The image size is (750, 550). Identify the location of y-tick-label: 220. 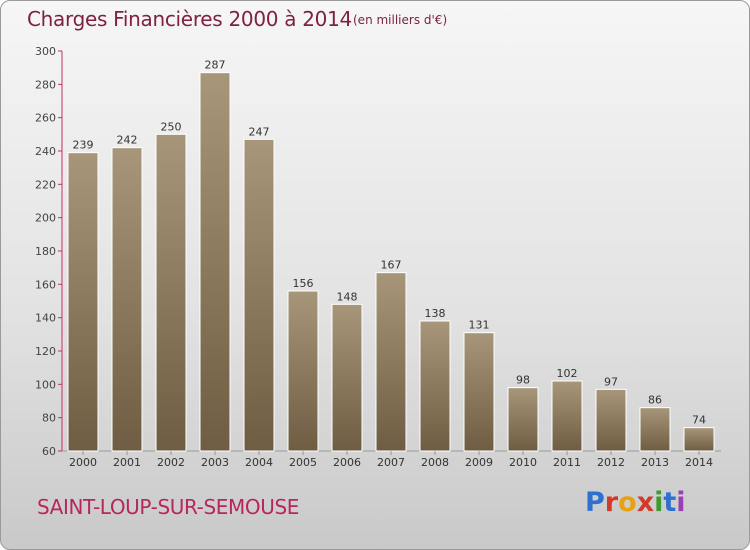
(45, 184).